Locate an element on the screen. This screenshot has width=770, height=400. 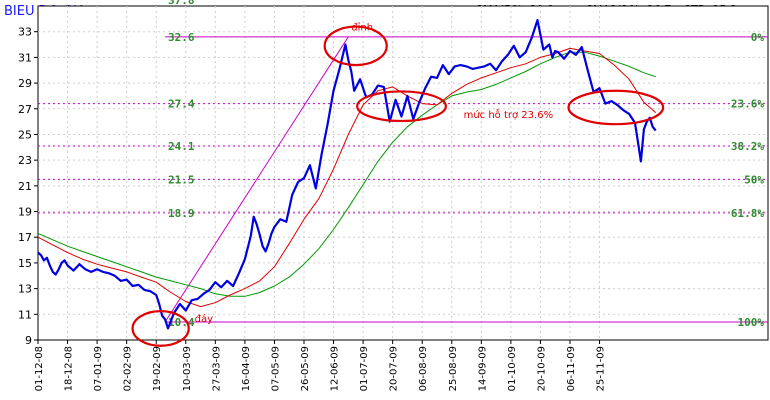
fib-price-label: 21.5 is located at coordinates (181, 179).